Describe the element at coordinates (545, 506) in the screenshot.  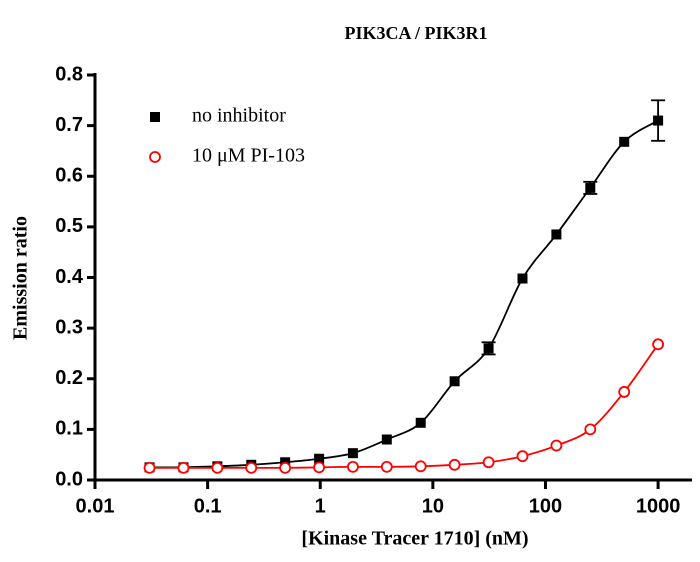
I see `x-tick-label: 100` at that location.